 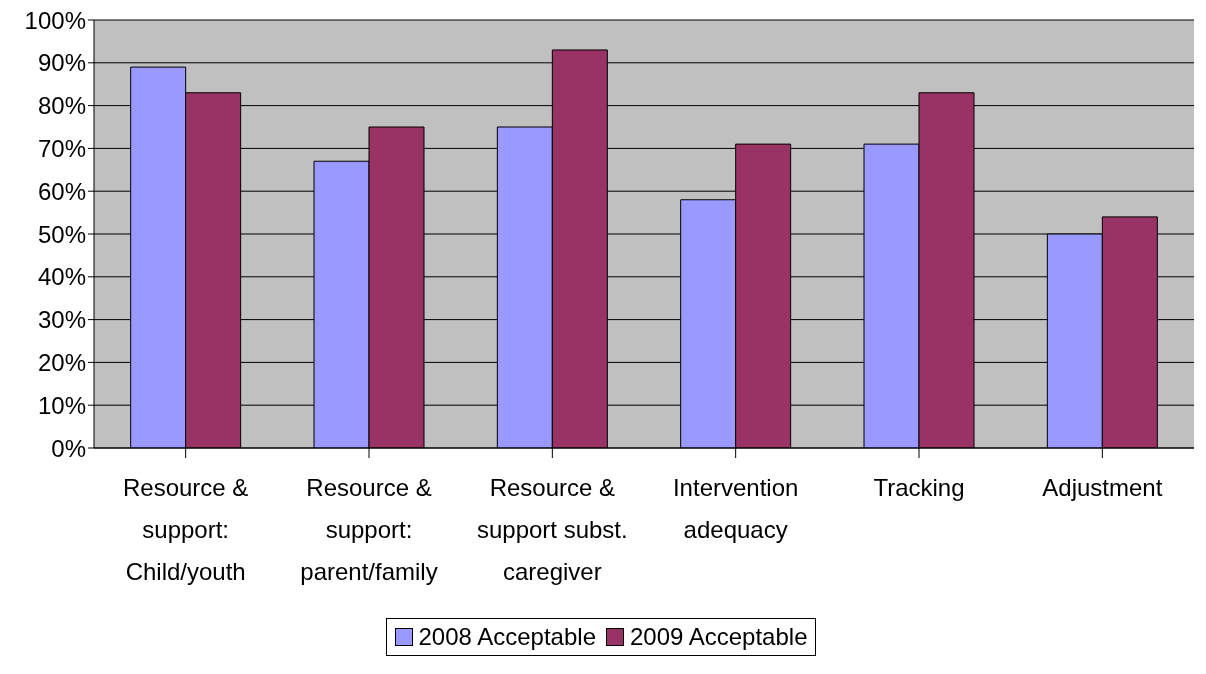 What do you see at coordinates (61, 63) in the screenshot?
I see `y-tick-label: 90%` at bounding box center [61, 63].